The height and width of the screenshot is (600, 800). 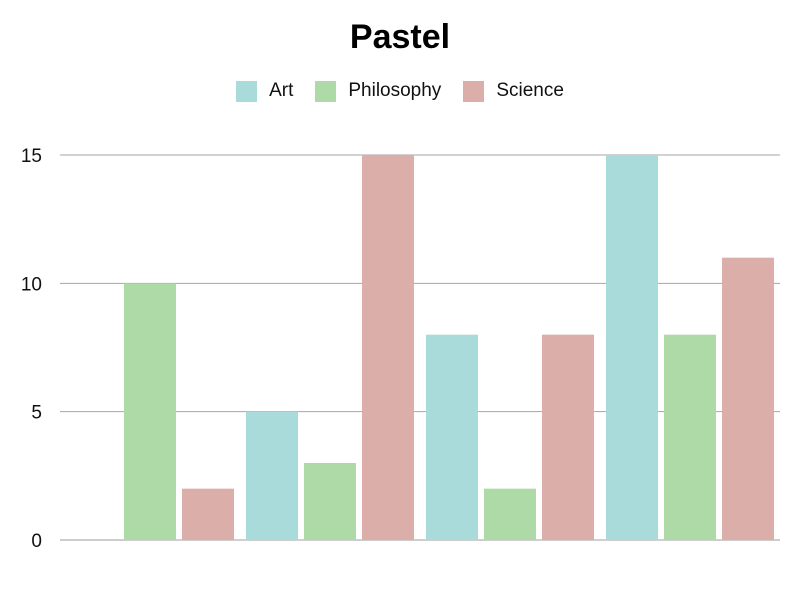 I want to click on legend-item-philosophy: Philosophy, so click(x=378, y=91).